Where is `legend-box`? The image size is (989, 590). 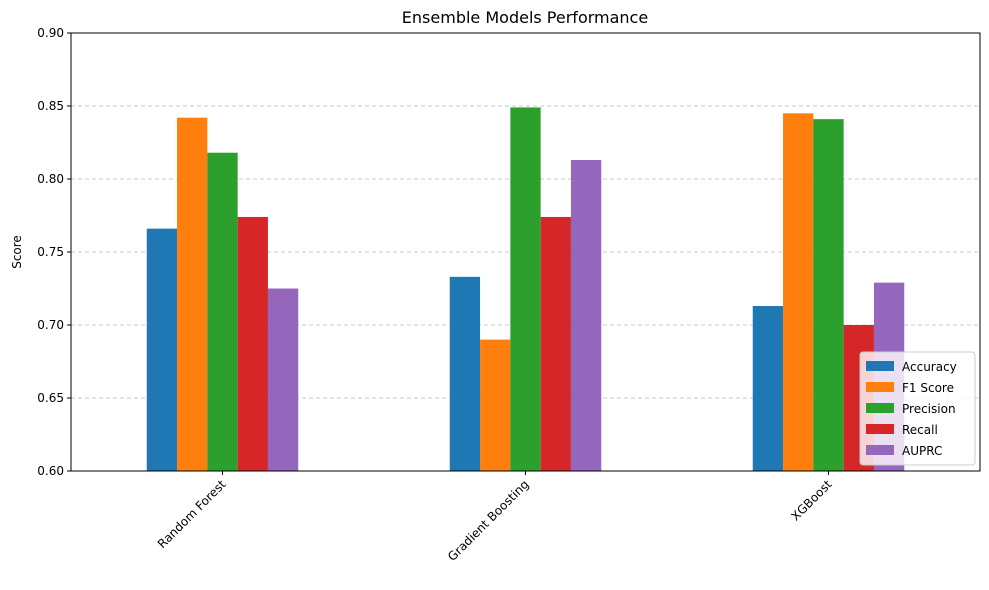 legend-box is located at coordinates (917, 408).